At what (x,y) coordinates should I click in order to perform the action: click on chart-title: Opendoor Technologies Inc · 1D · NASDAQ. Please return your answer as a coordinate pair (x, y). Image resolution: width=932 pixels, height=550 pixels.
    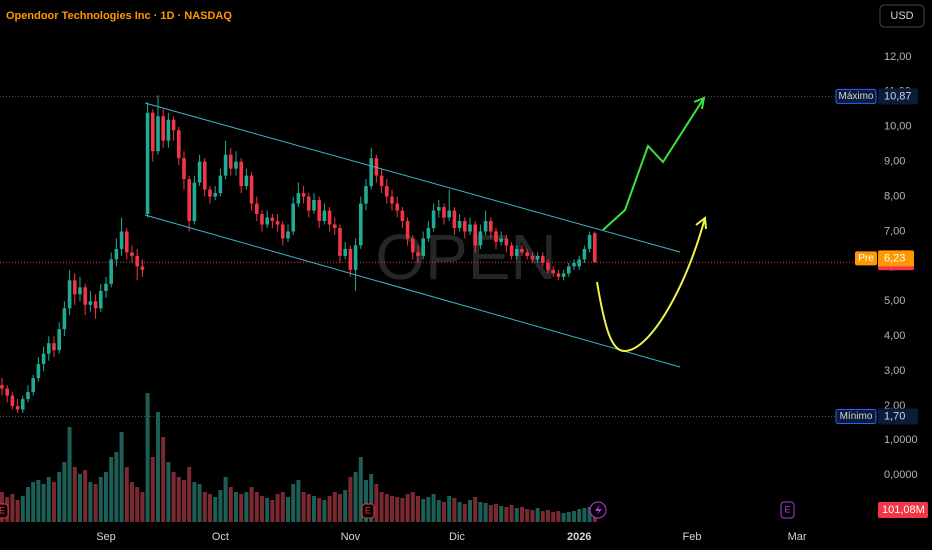
    Looking at the image, I should click on (119, 16).